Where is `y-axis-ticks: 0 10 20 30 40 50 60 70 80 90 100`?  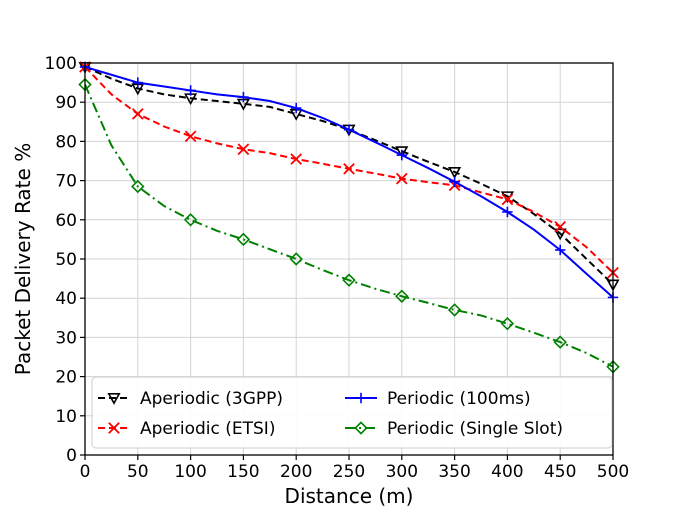 y-axis-ticks: 0 10 20 30 40 50 60 70 80 90 100 is located at coordinates (65, 260).